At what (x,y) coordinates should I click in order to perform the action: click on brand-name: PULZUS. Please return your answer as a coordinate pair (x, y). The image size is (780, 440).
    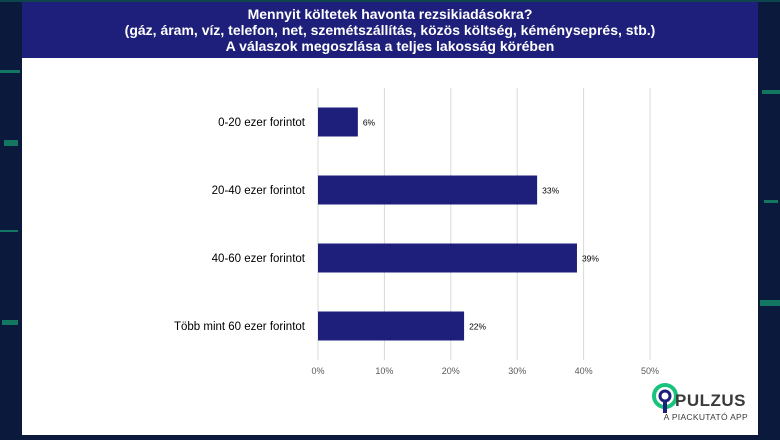
    Looking at the image, I should click on (710, 400).